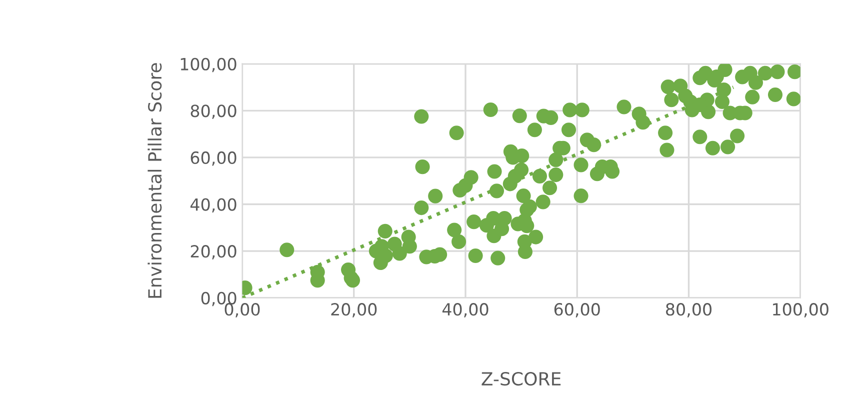 The height and width of the screenshot is (412, 856). Describe the element at coordinates (577, 310) in the screenshot. I see `x-tick-label: 60,00` at that location.